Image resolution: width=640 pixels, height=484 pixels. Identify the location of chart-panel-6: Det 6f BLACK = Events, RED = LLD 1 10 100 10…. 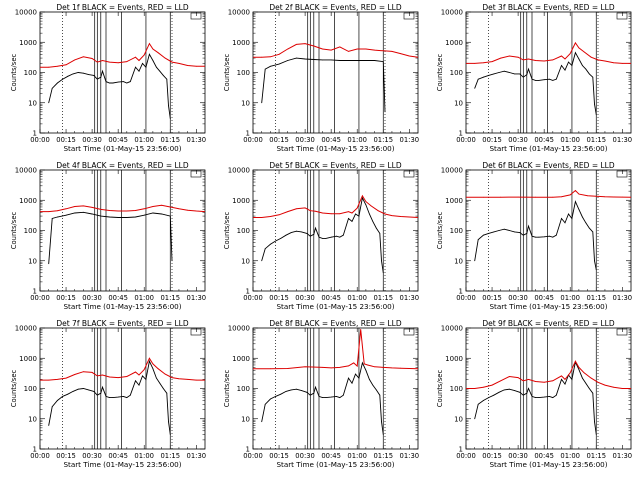
(534, 236).